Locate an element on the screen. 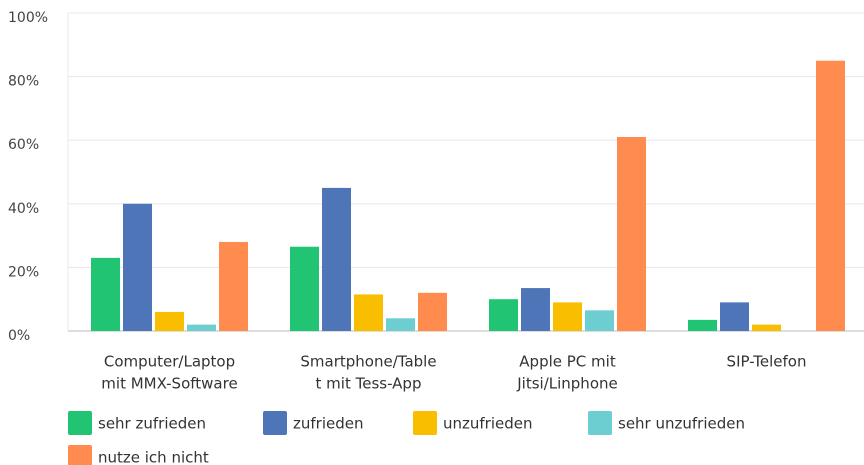  legend-label: nutze ich nicht is located at coordinates (153, 457).